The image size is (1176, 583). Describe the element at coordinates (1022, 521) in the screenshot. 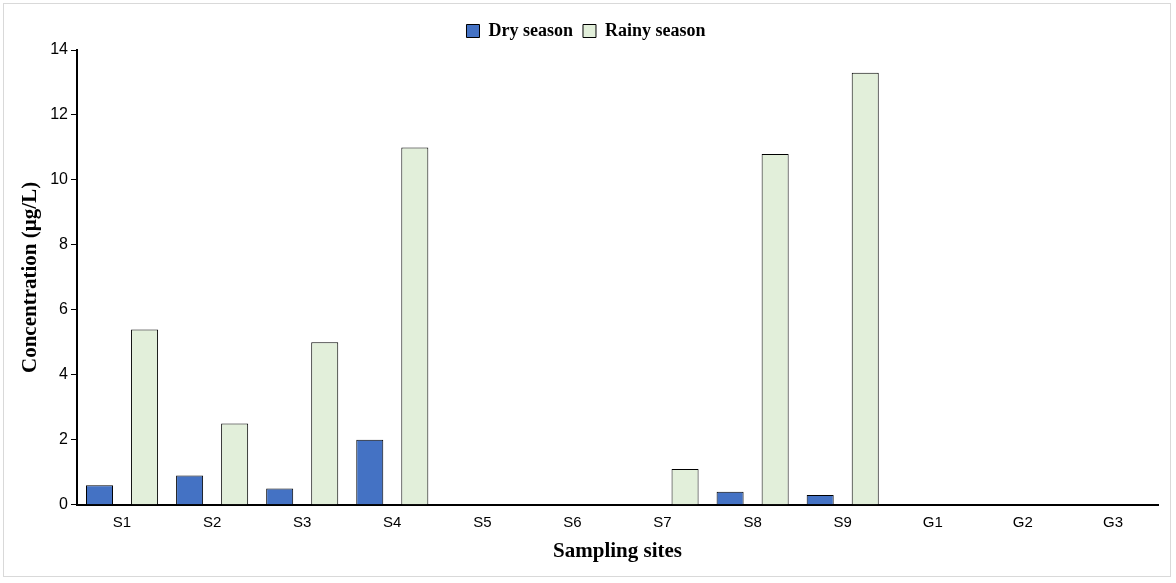

I see `x-tick-label: G2` at that location.